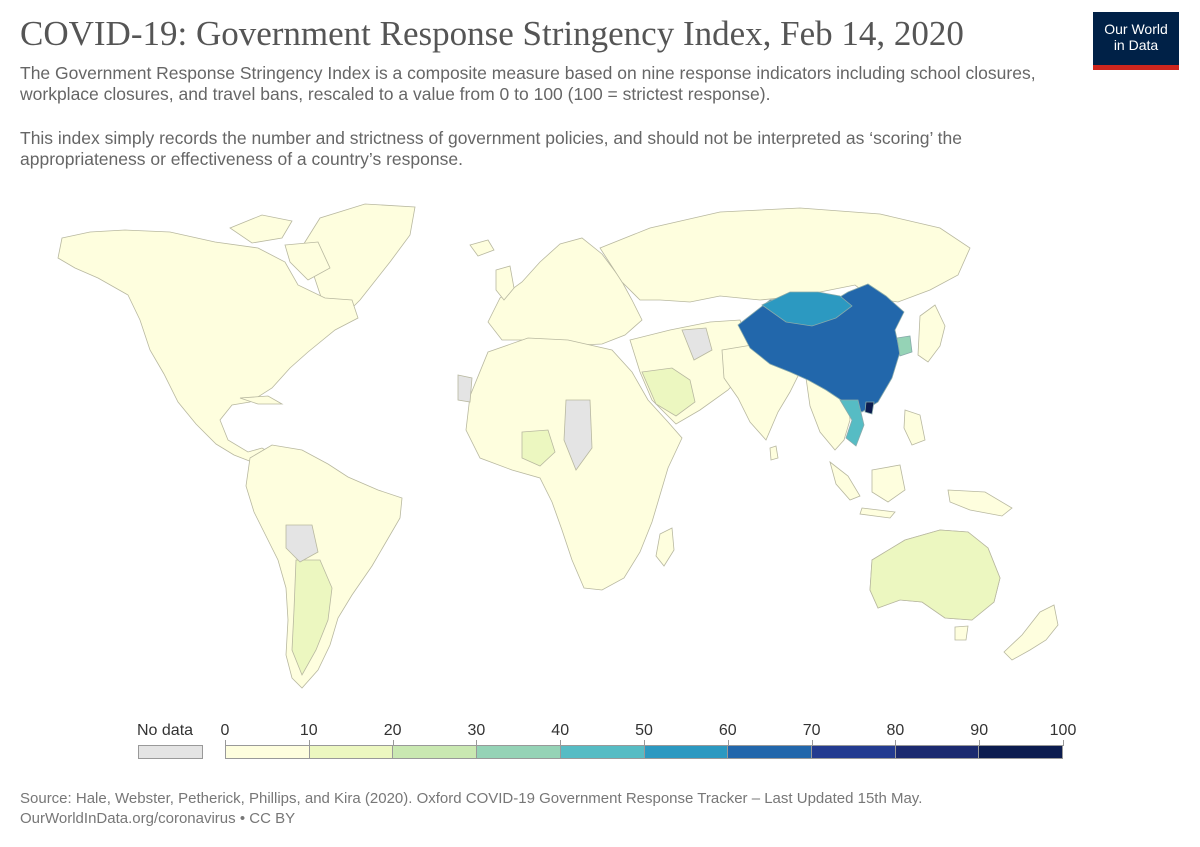 This screenshot has height=847, width=1200. What do you see at coordinates (904, 346) in the screenshot?
I see `south-korea` at bounding box center [904, 346].